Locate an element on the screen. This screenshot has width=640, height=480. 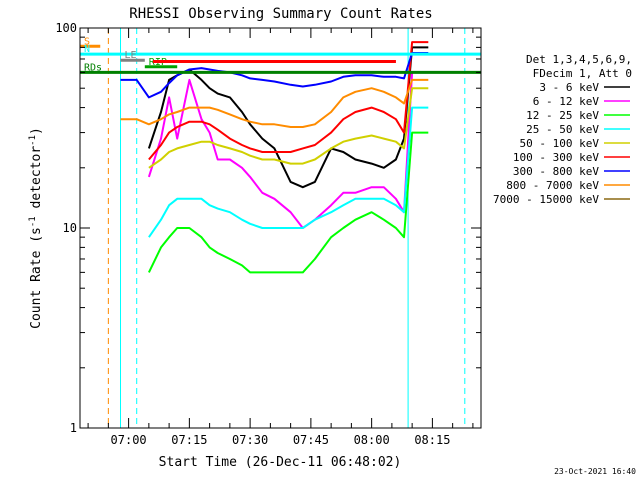
x-tick-label: 07:30 is located at coordinates (250, 440).